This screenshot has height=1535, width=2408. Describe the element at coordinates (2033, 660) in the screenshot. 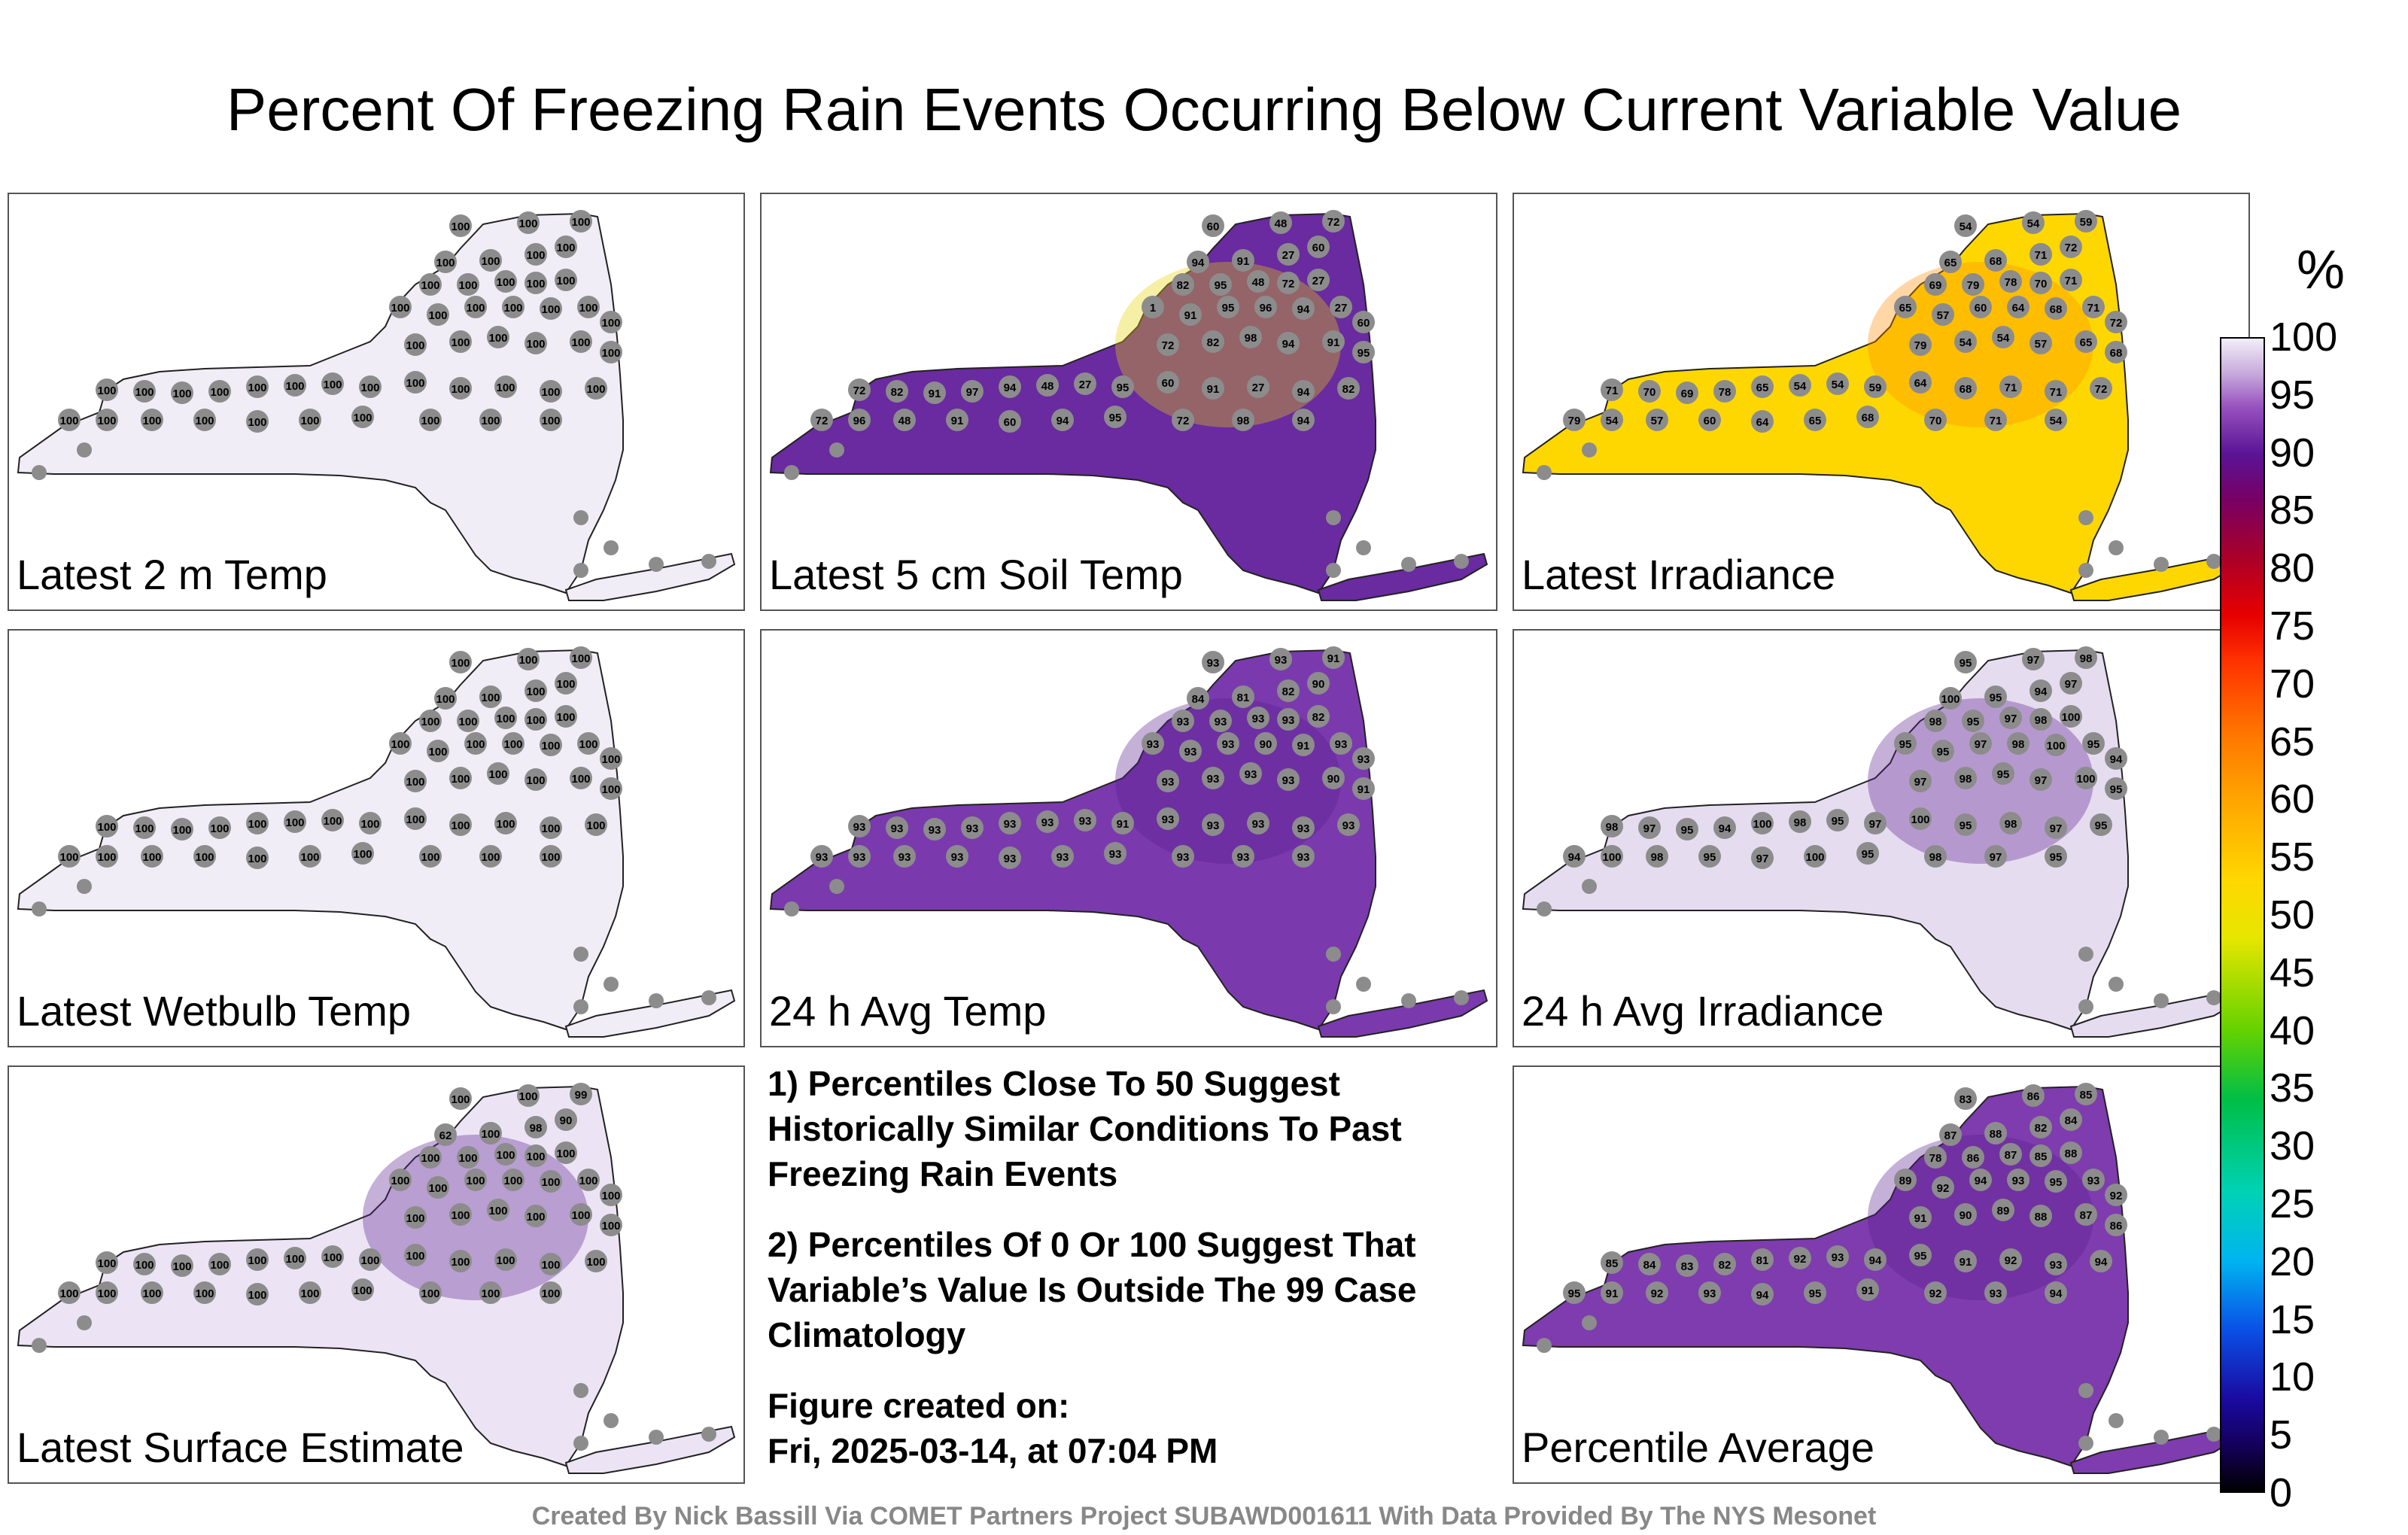

I see `station-value: 97` at that location.